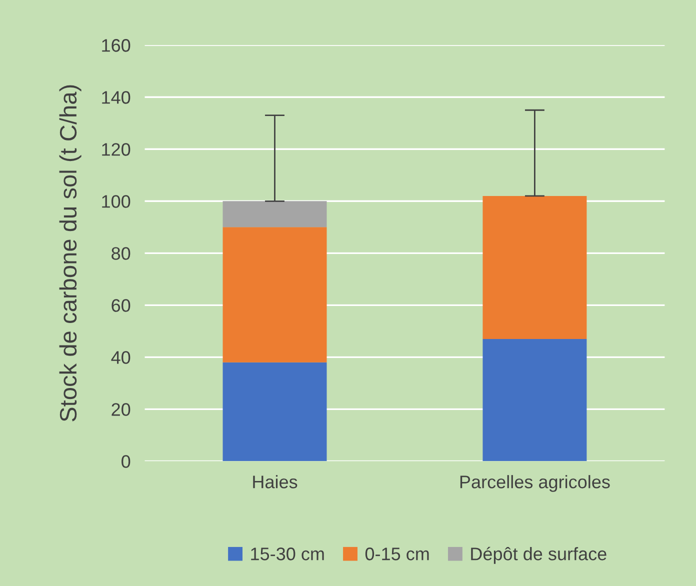  Describe the element at coordinates (538, 555) in the screenshot. I see `legend-label: Dépôt de surface` at that location.